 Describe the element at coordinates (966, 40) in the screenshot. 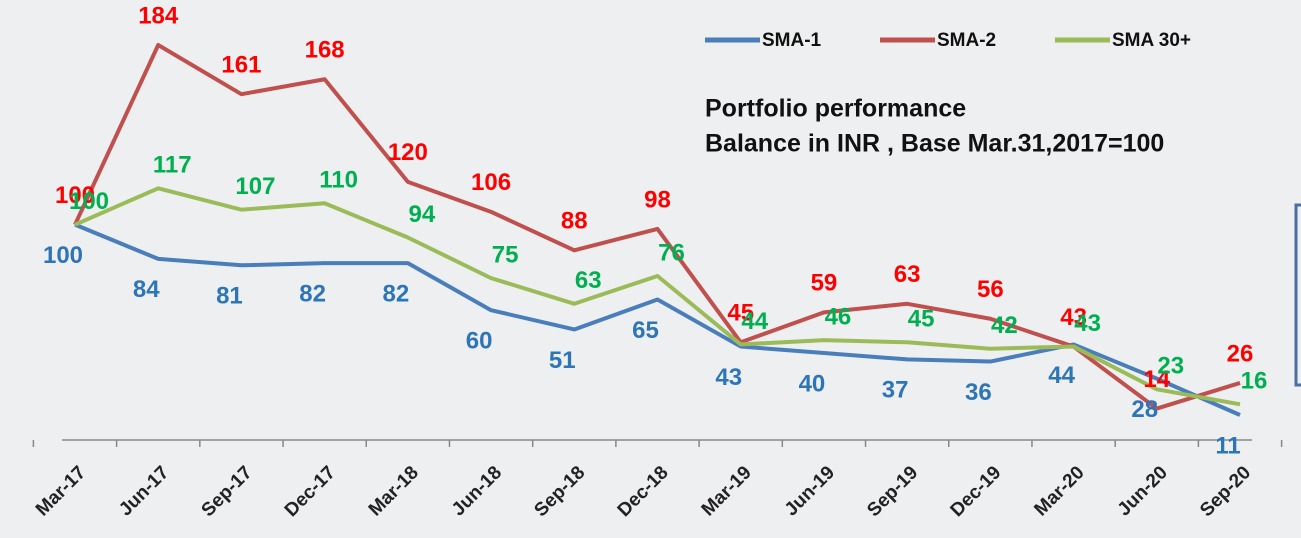

I see `legend-label: SMA-2` at that location.